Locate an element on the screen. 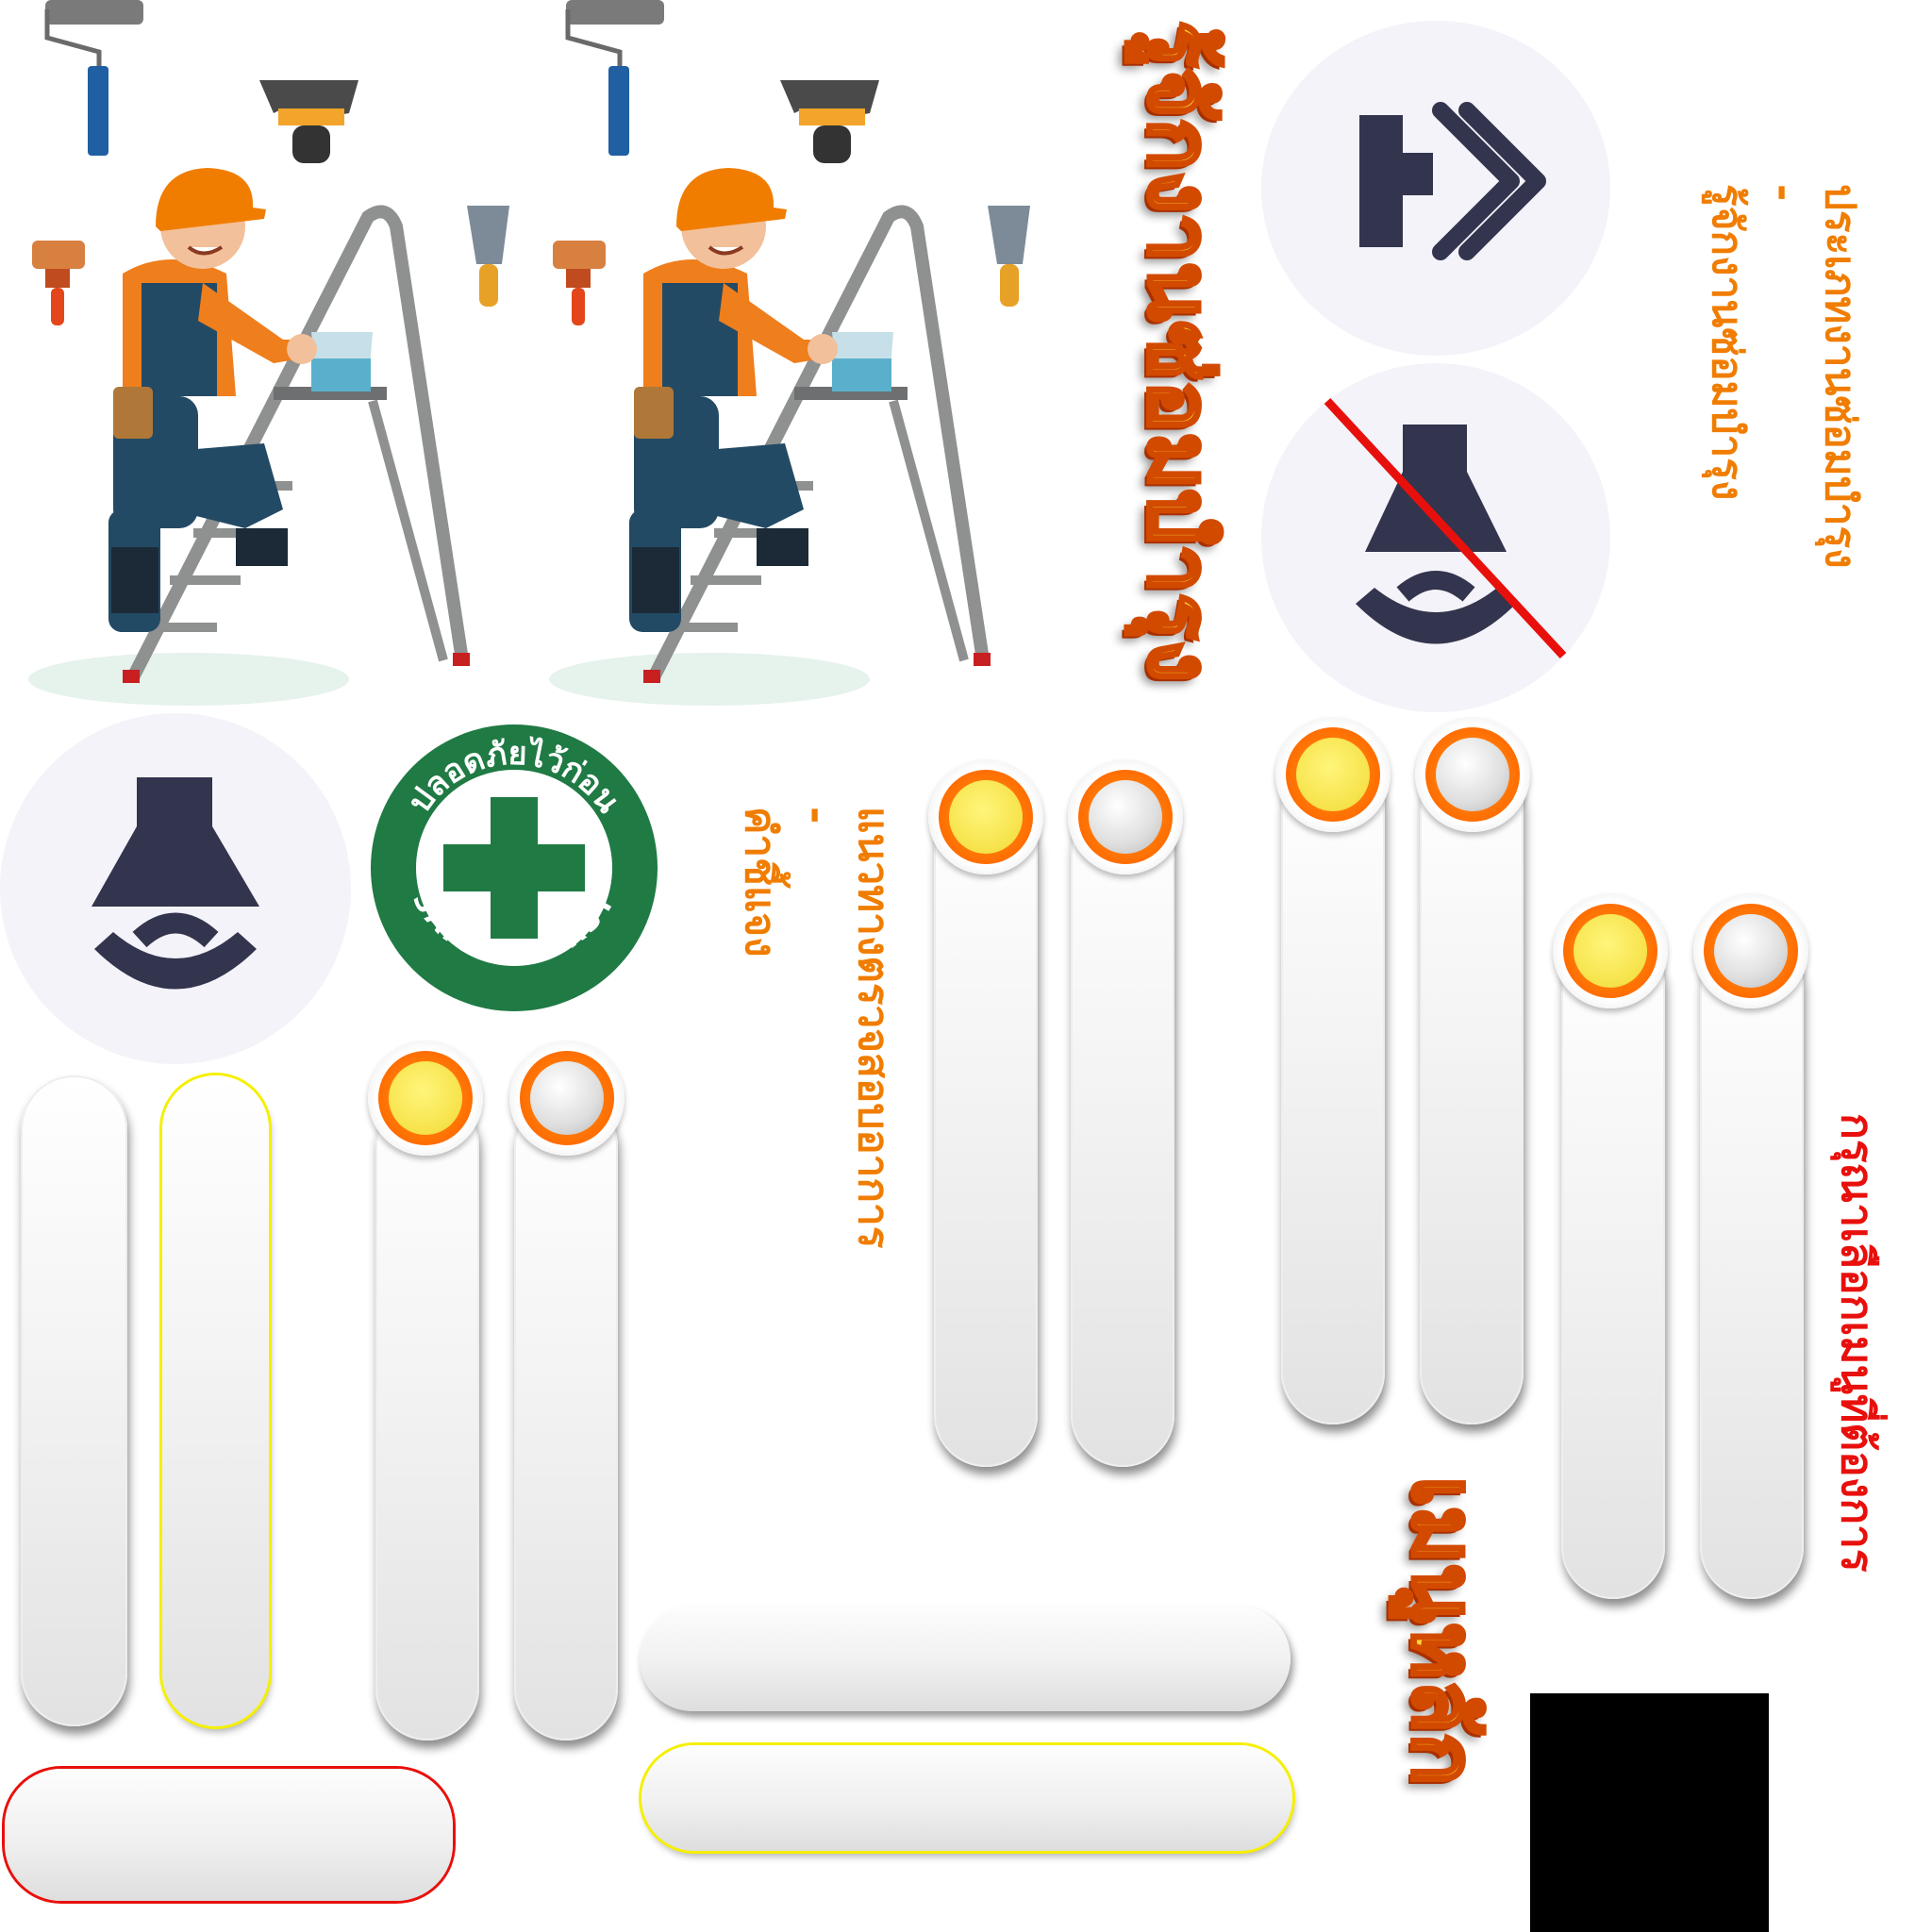  bell-muted-icon is located at coordinates (1446, 528).